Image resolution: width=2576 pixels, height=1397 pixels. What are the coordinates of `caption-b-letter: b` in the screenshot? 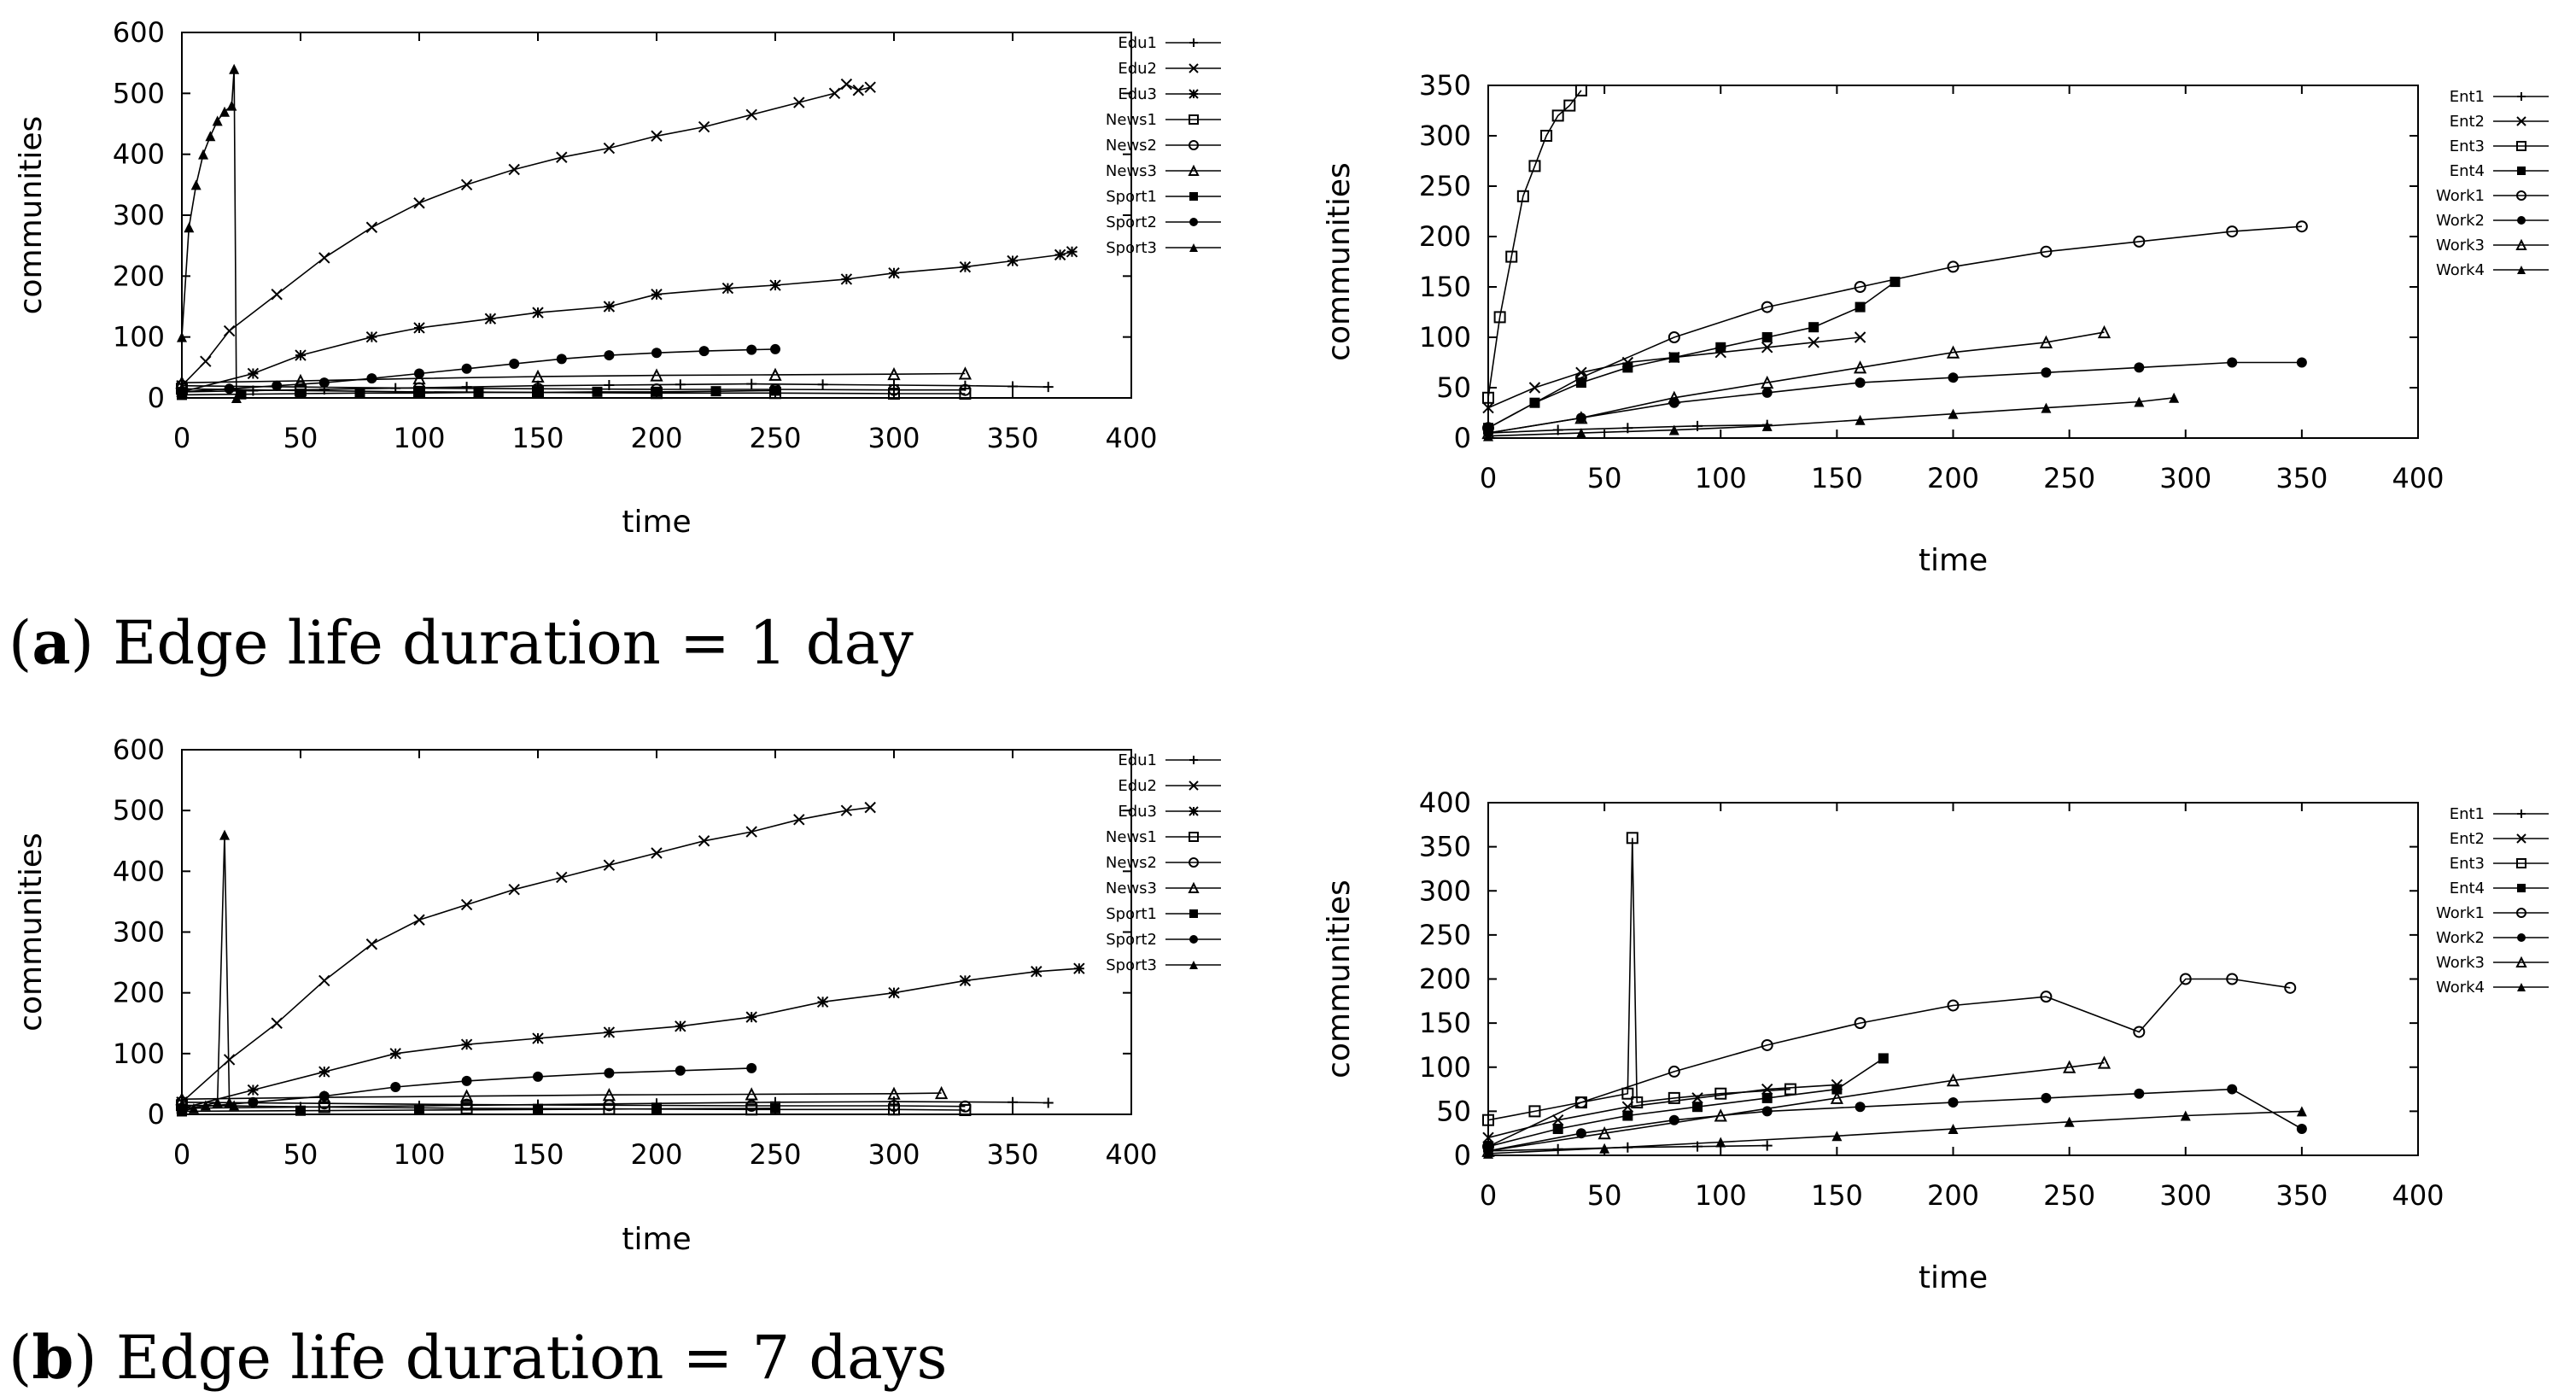 It's located at (53, 1357).